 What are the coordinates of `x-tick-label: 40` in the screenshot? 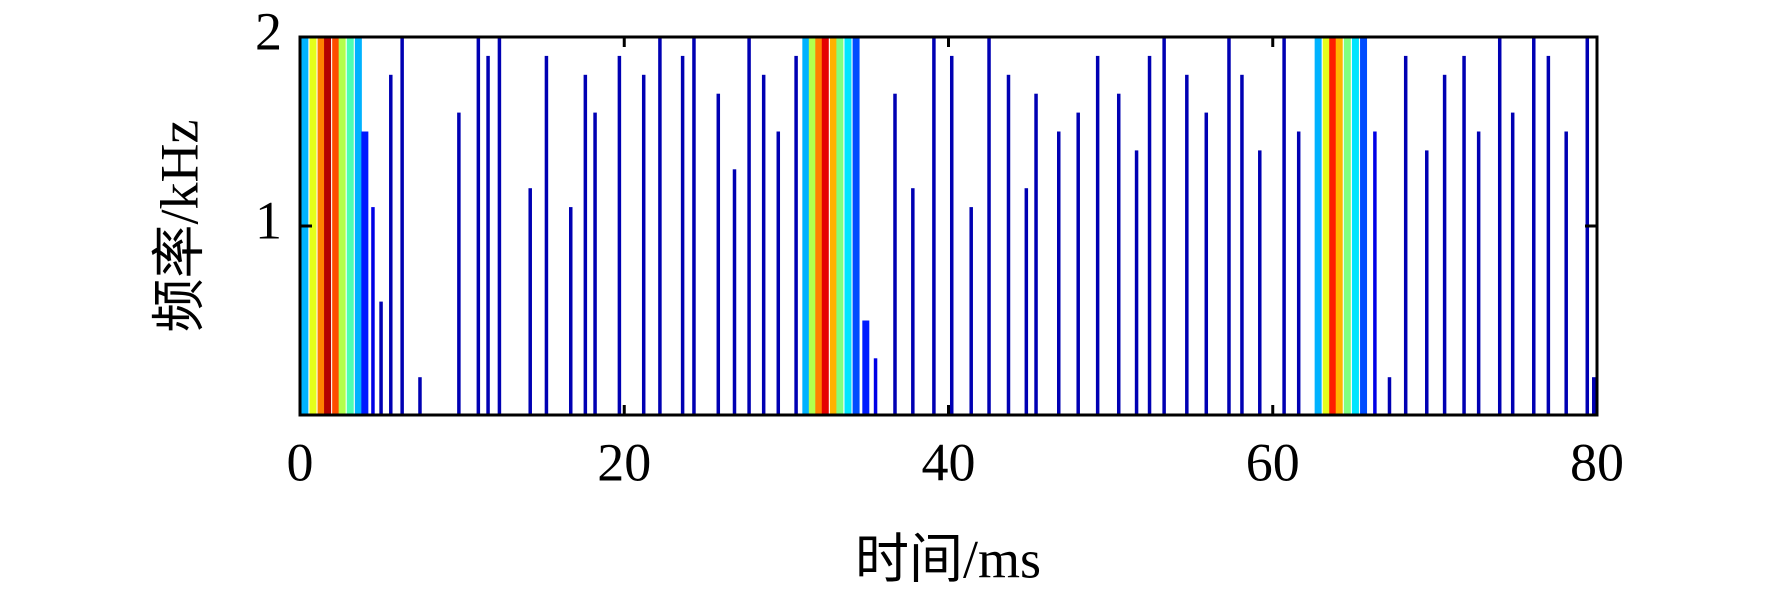 It's located at (949, 462).